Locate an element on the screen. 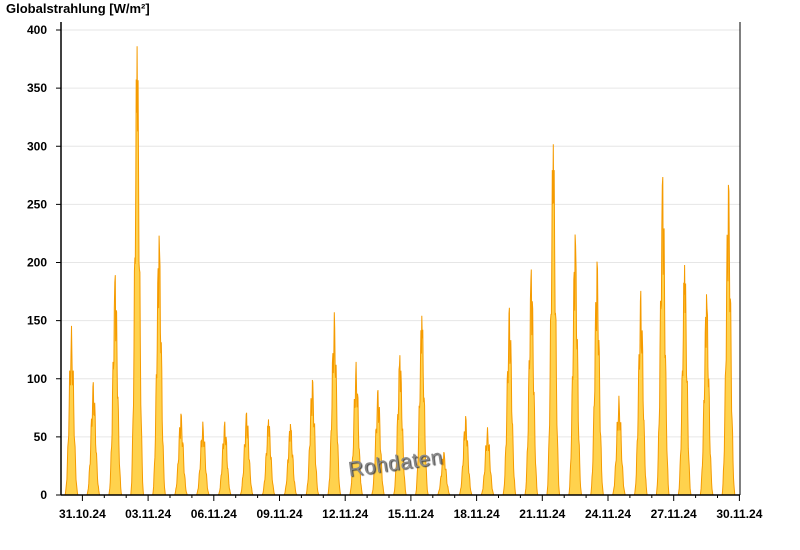  day-curve-05.11.24 is located at coordinates (203, 458).